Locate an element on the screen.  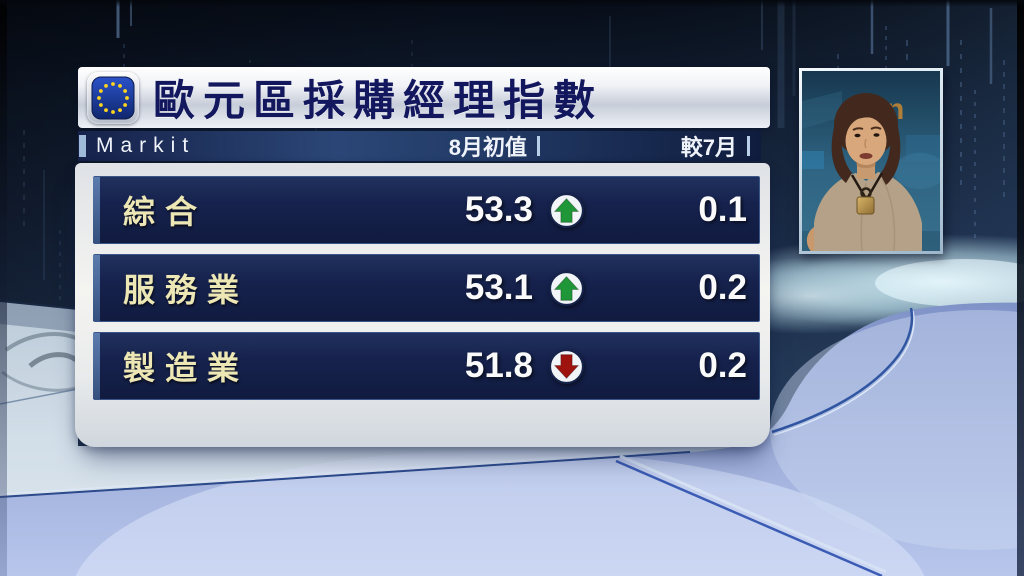
page-title: 歐元區採購經理指數 is located at coordinates (378, 100).